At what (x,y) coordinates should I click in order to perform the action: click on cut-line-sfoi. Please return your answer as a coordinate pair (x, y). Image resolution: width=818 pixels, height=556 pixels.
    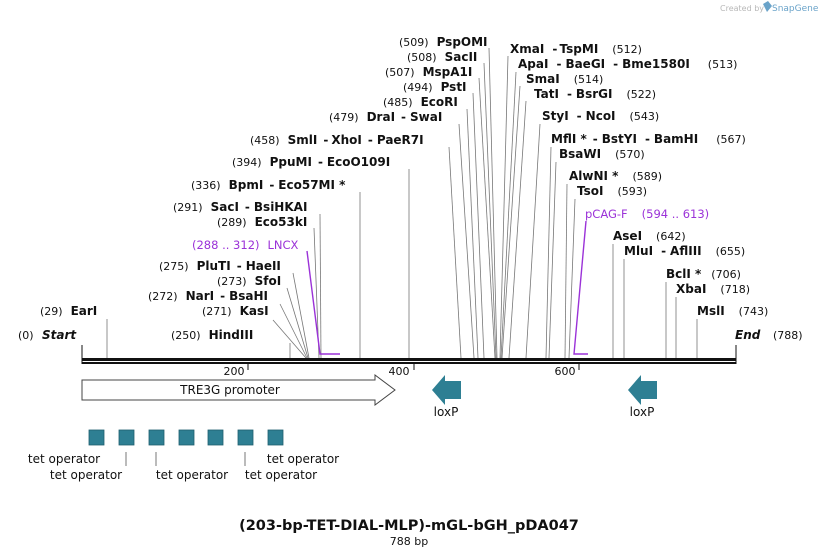
    Looking at the image, I should click on (297, 323).